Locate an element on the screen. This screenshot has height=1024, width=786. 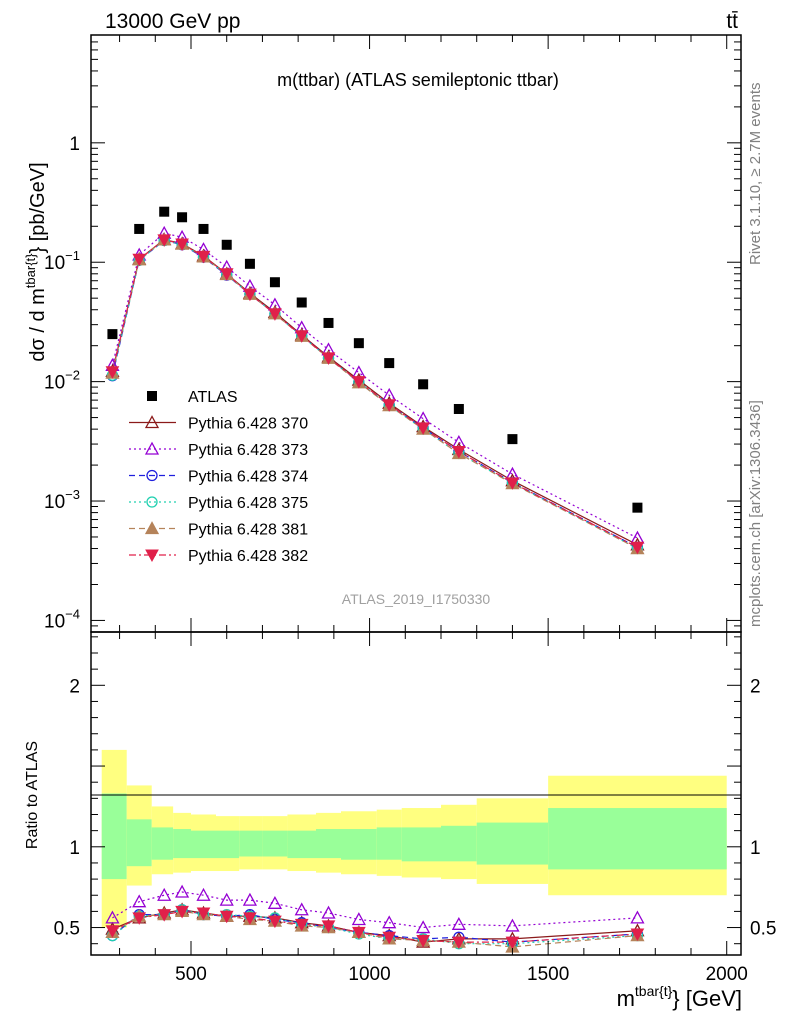
ratio-y-tick-label-right: 1 is located at coordinates (755, 848).